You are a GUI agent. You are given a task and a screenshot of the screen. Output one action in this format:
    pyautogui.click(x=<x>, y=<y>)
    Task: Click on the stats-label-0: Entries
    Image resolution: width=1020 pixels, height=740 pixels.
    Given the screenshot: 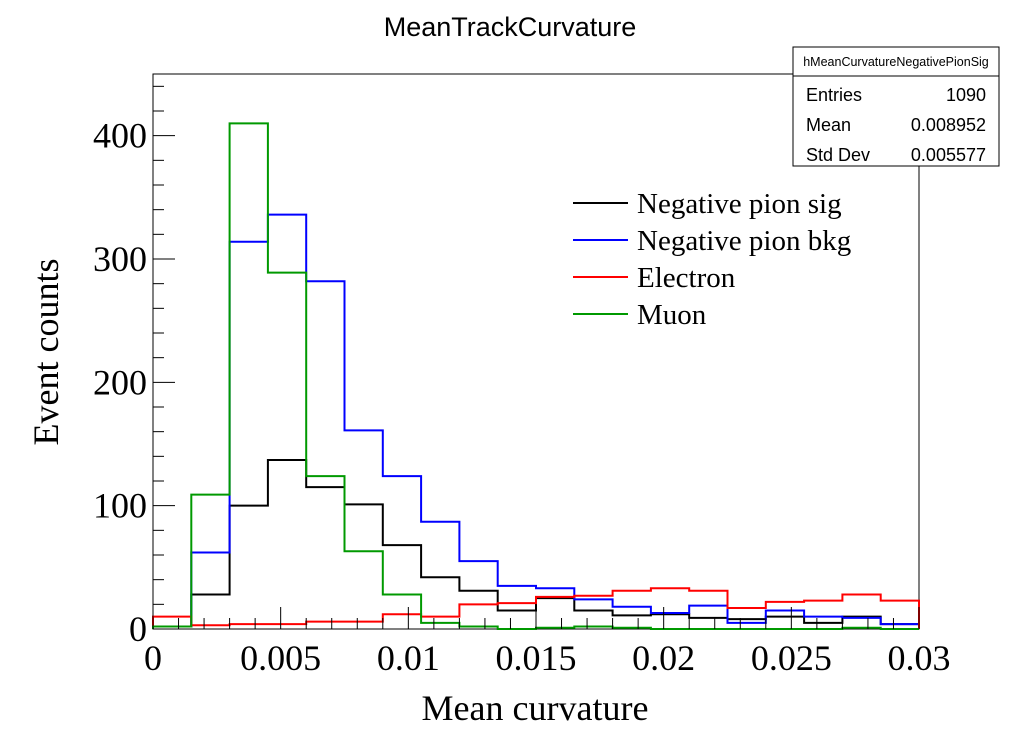 What is the action you would take?
    pyautogui.click(x=834, y=95)
    